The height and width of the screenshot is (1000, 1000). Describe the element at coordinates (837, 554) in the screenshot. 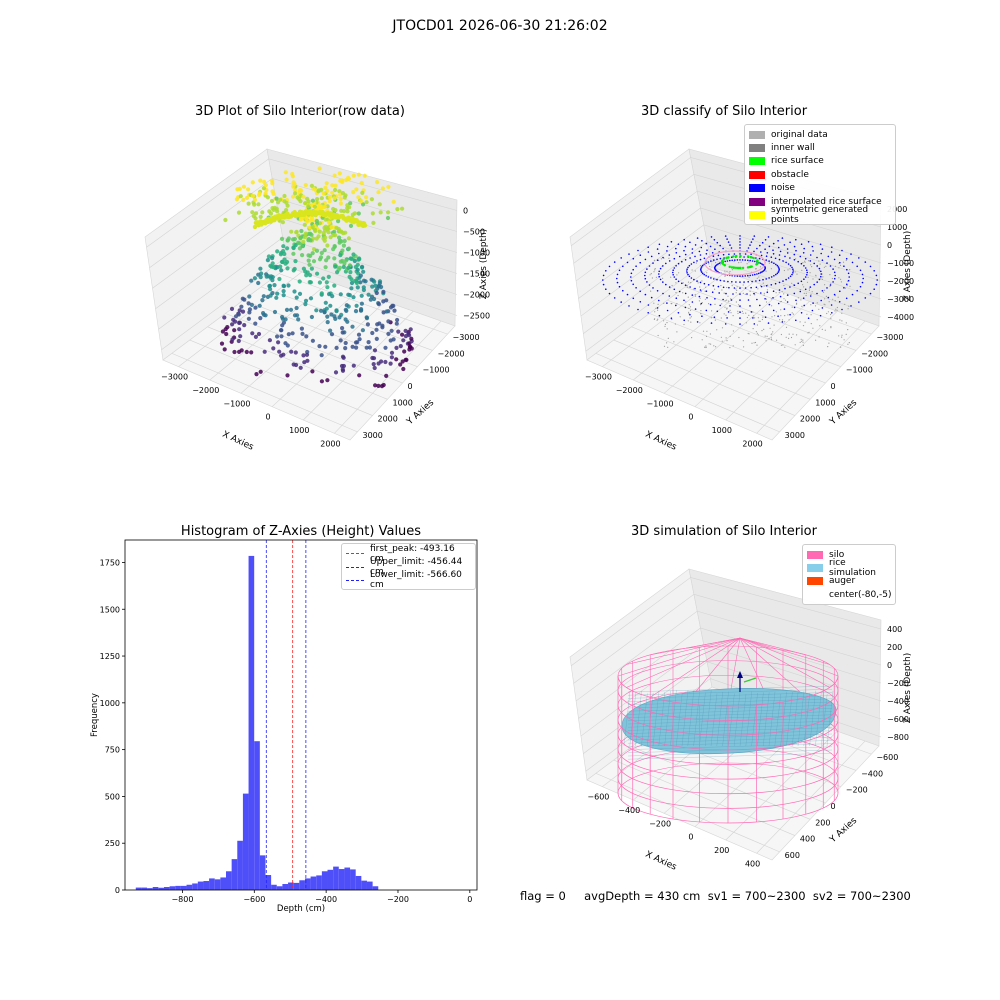

I see `legend-label: silo` at that location.